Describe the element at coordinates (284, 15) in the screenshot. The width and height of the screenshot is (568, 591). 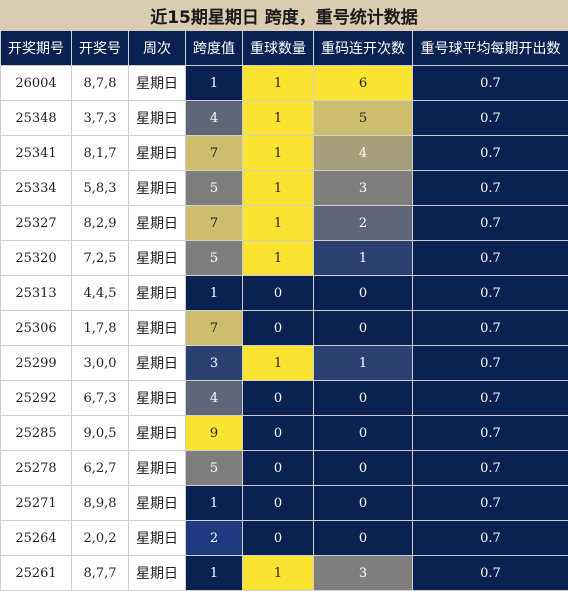
I see `page-title: 近15期星期日 跨度，重号统计数据` at that location.